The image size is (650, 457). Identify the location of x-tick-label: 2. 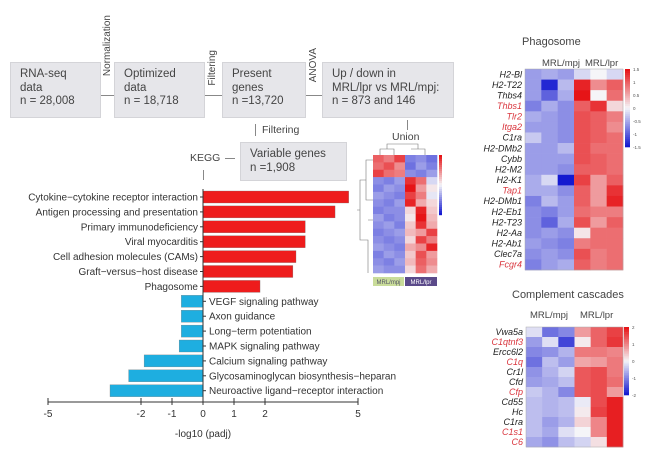
(265, 414).